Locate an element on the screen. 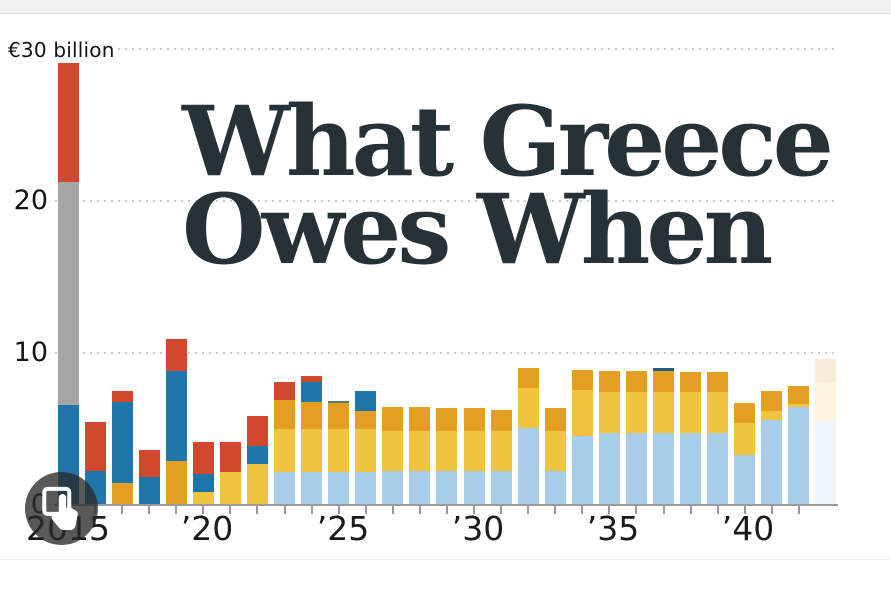 The height and width of the screenshot is (600, 891). bar-2039 is located at coordinates (717, 438).